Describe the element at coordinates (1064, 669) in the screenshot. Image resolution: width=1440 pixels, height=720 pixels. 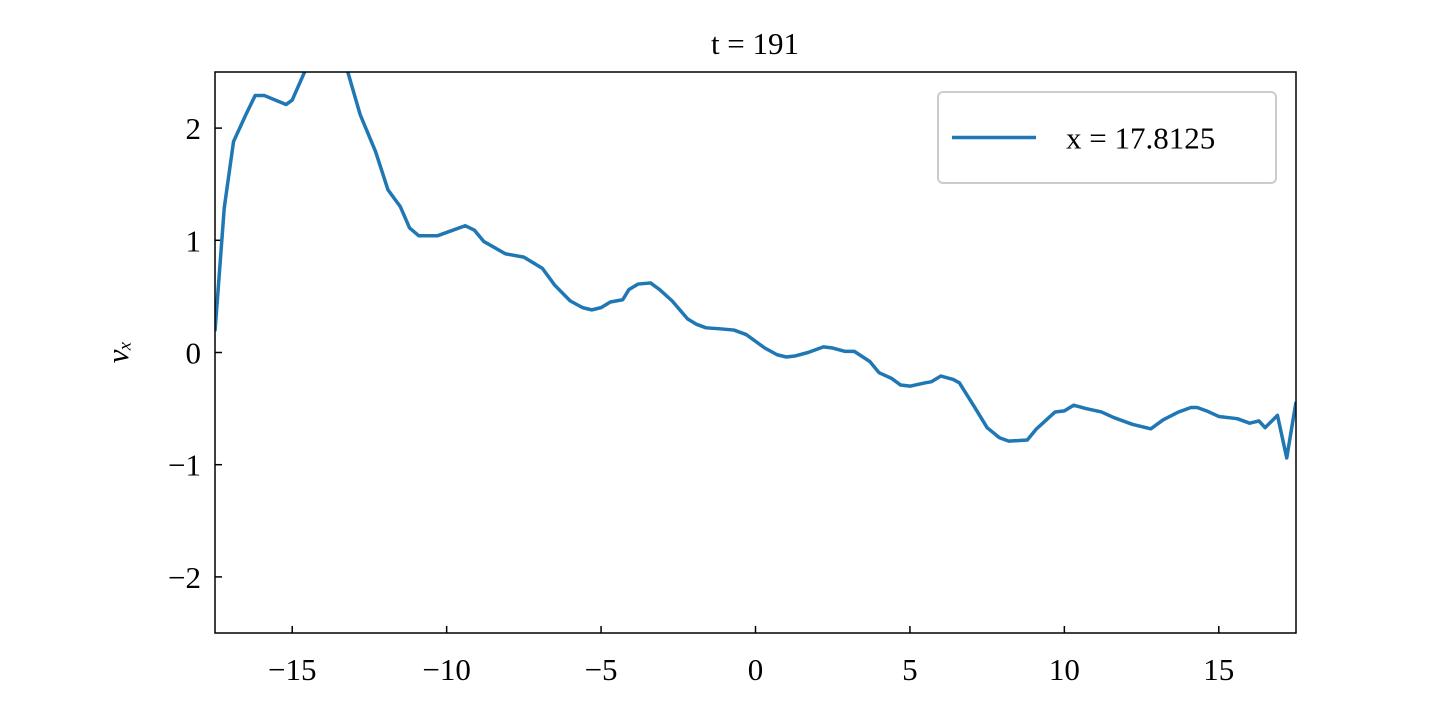
I see `x-tick-label: 10` at that location.